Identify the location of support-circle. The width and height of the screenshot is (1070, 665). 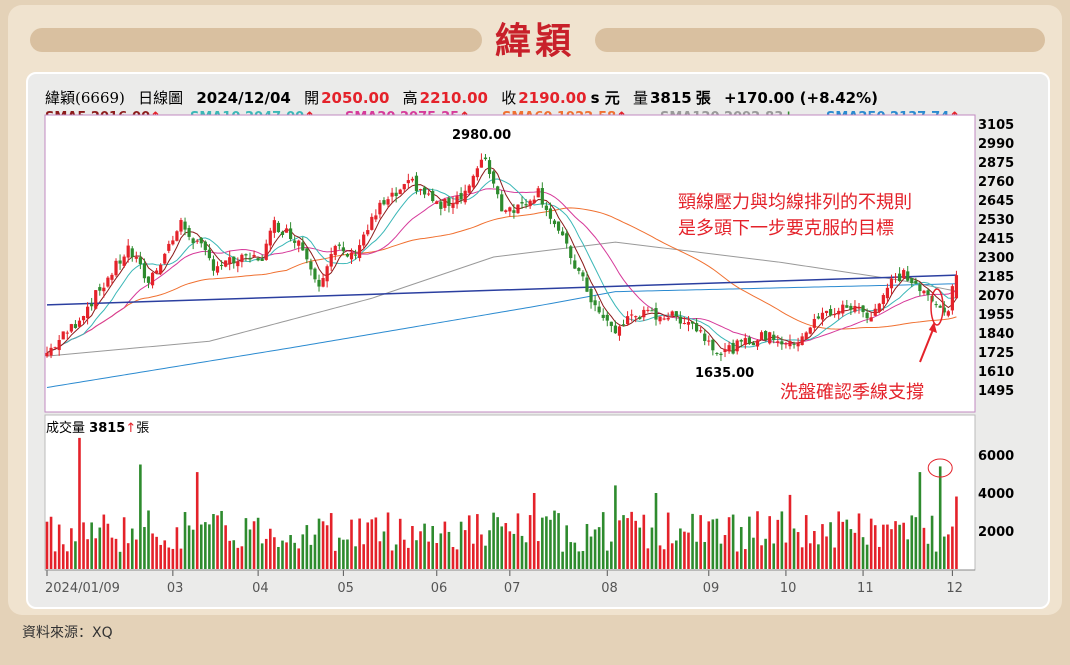
(937, 307).